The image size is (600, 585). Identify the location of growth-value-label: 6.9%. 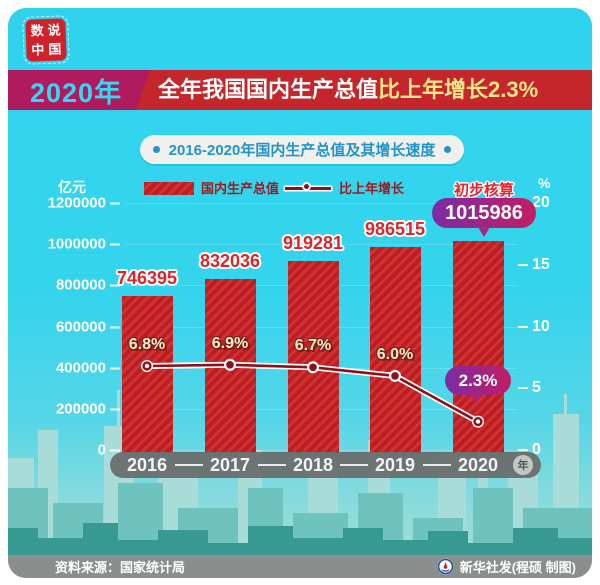
(230, 343).